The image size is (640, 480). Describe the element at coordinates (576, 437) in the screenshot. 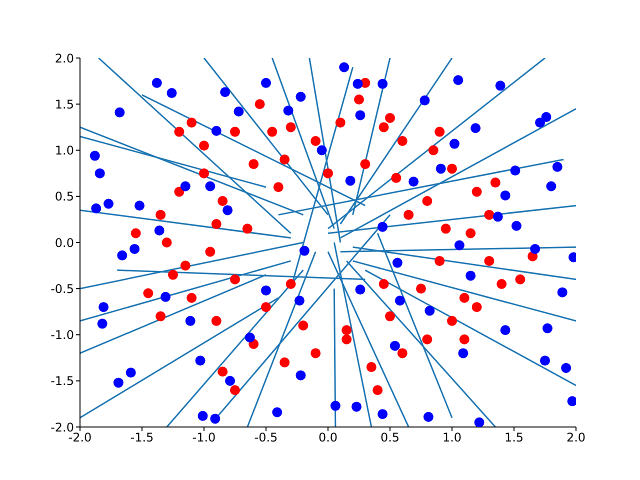

I see `x-tick-label: 2.0` at that location.